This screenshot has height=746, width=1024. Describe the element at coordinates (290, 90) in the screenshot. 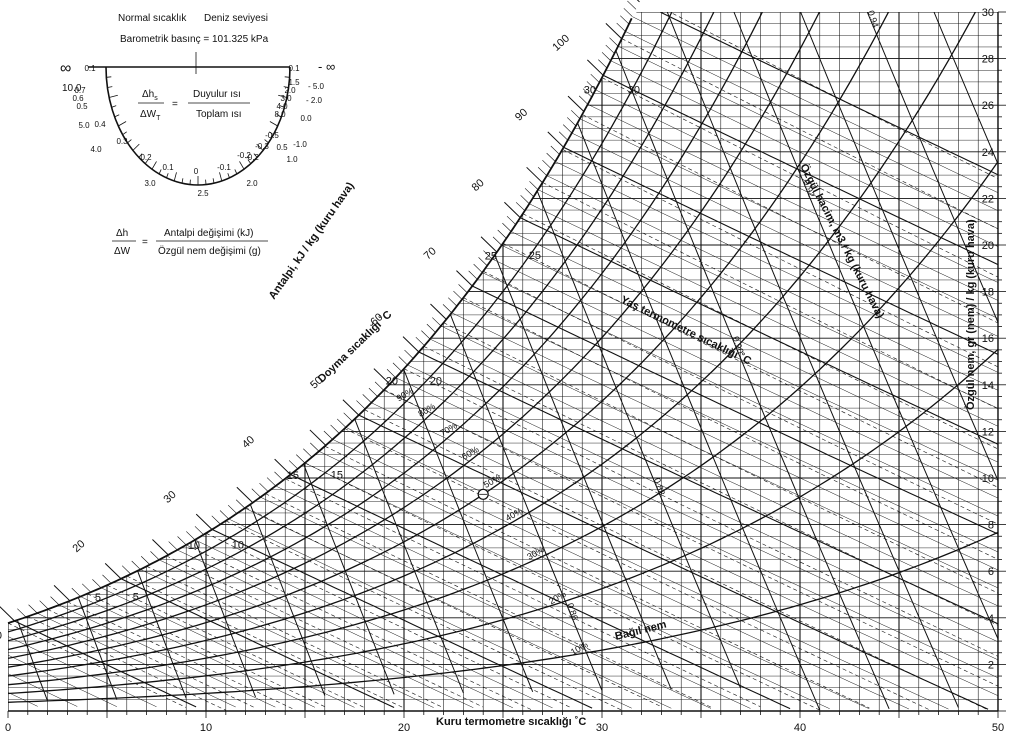

I see `protractor-label: 2.0` at that location.